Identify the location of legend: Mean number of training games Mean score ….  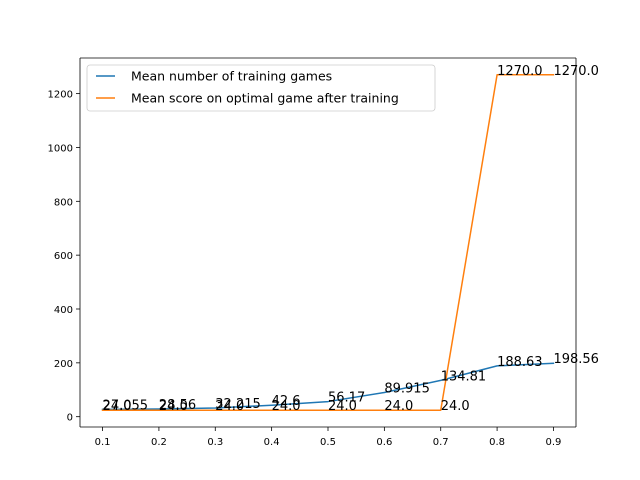
(261, 88).